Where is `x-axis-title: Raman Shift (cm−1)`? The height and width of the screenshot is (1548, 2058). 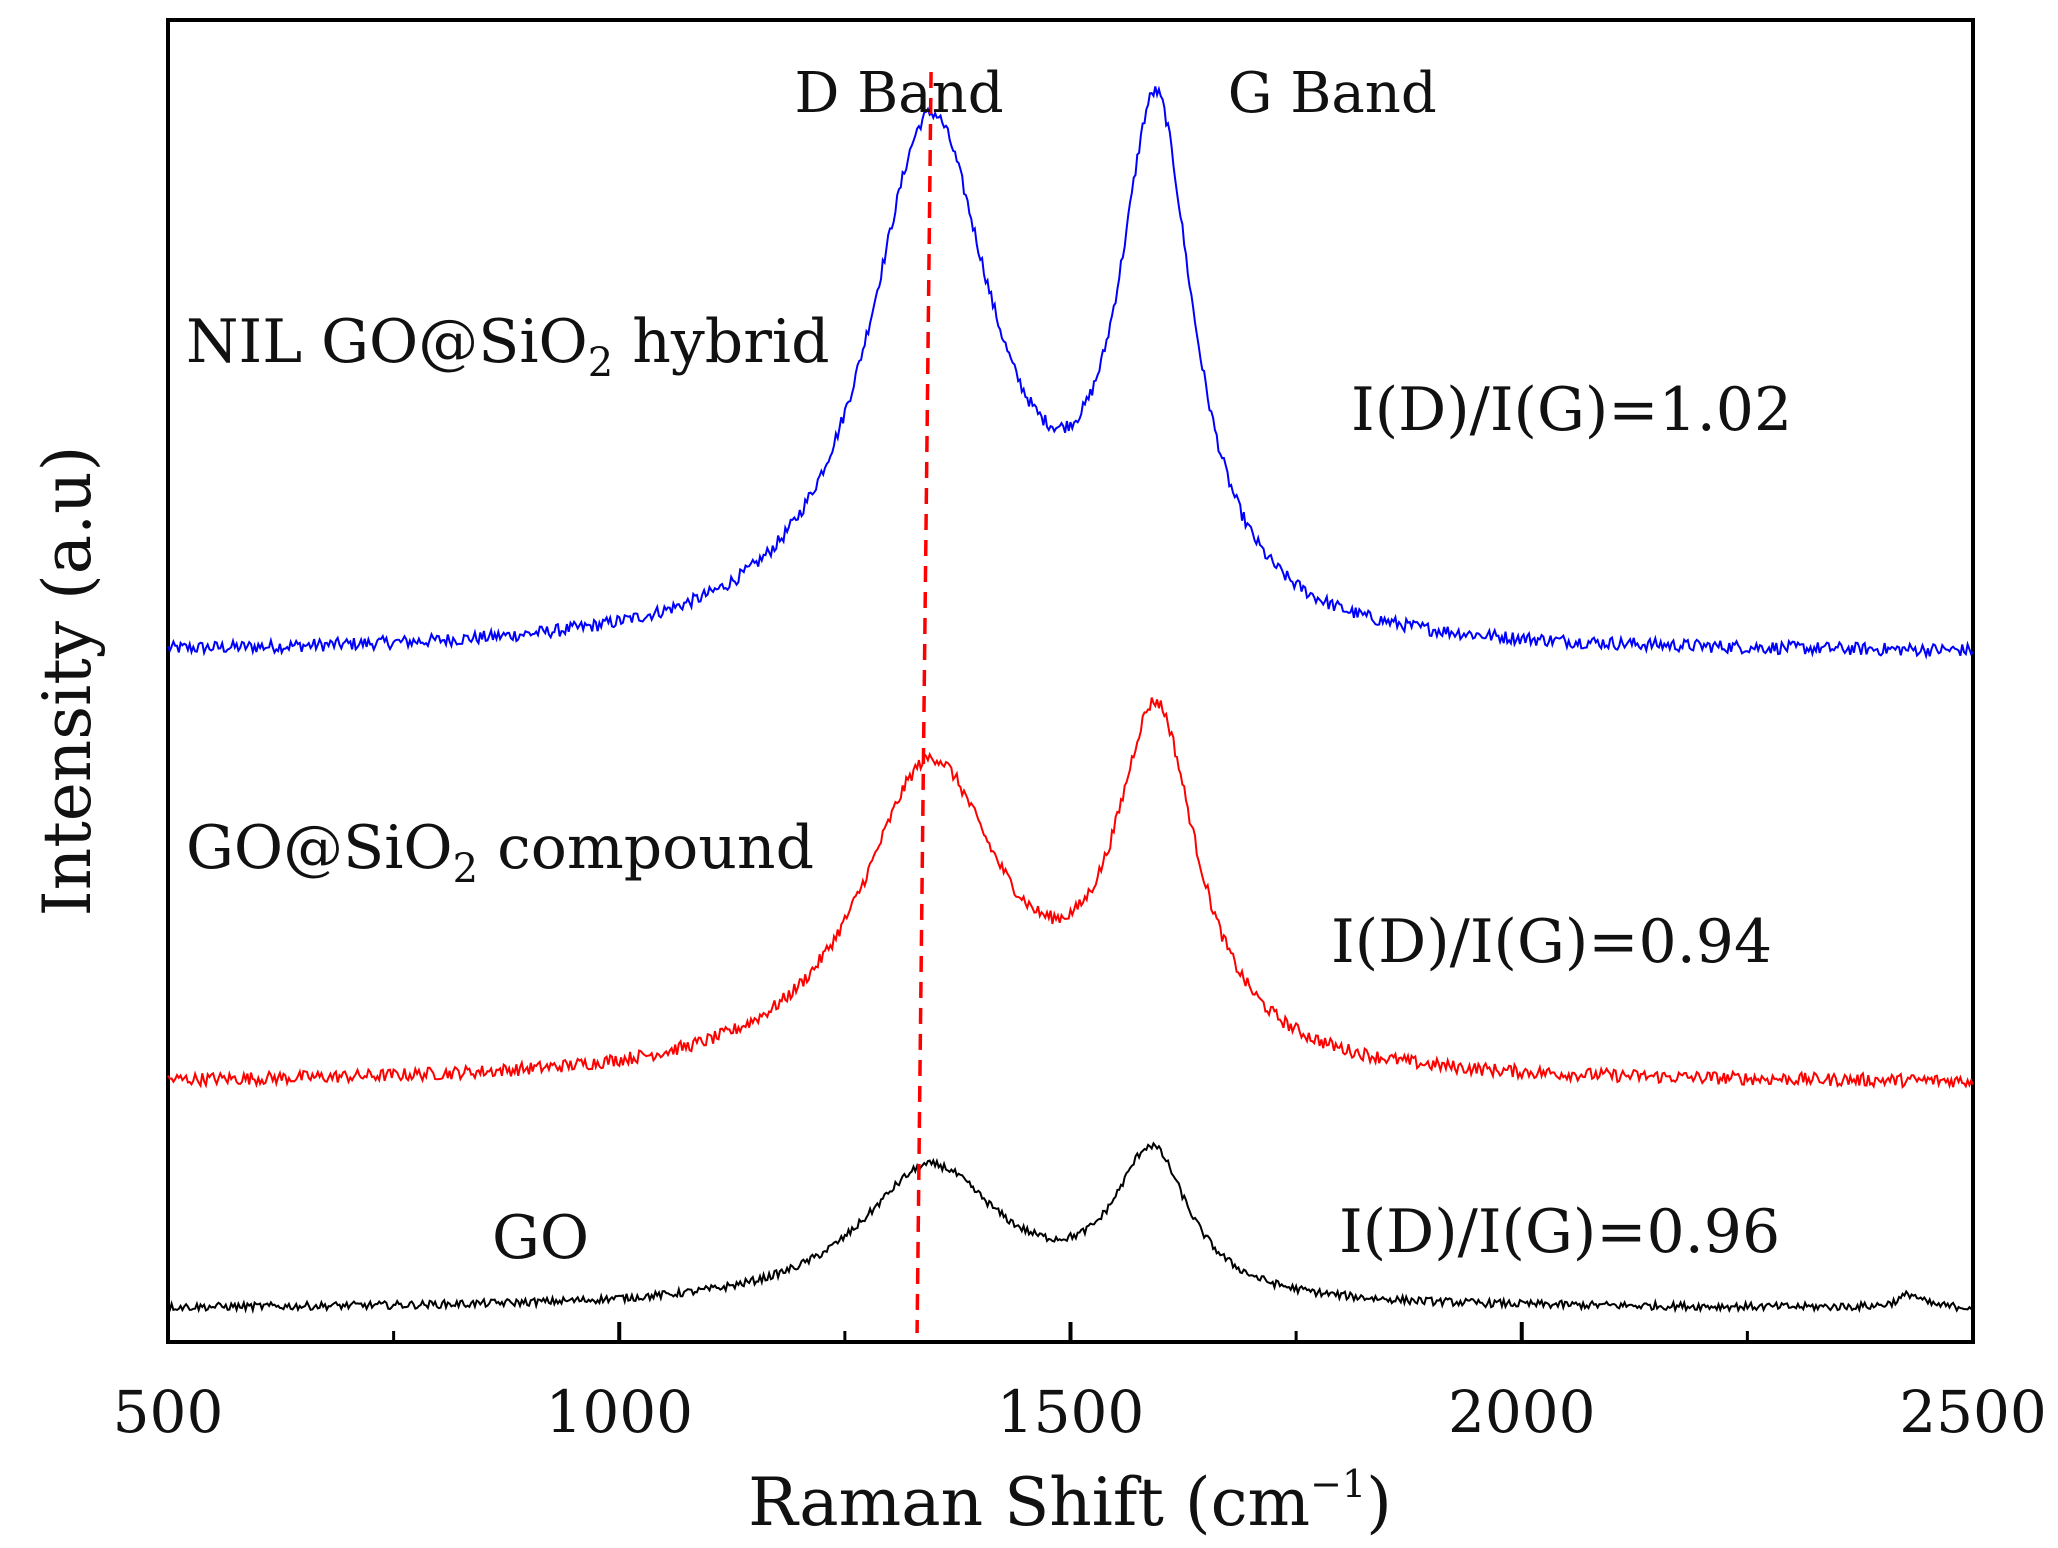
x-axis-title: Raman Shift (cm−1) is located at coordinates (1070, 1501).